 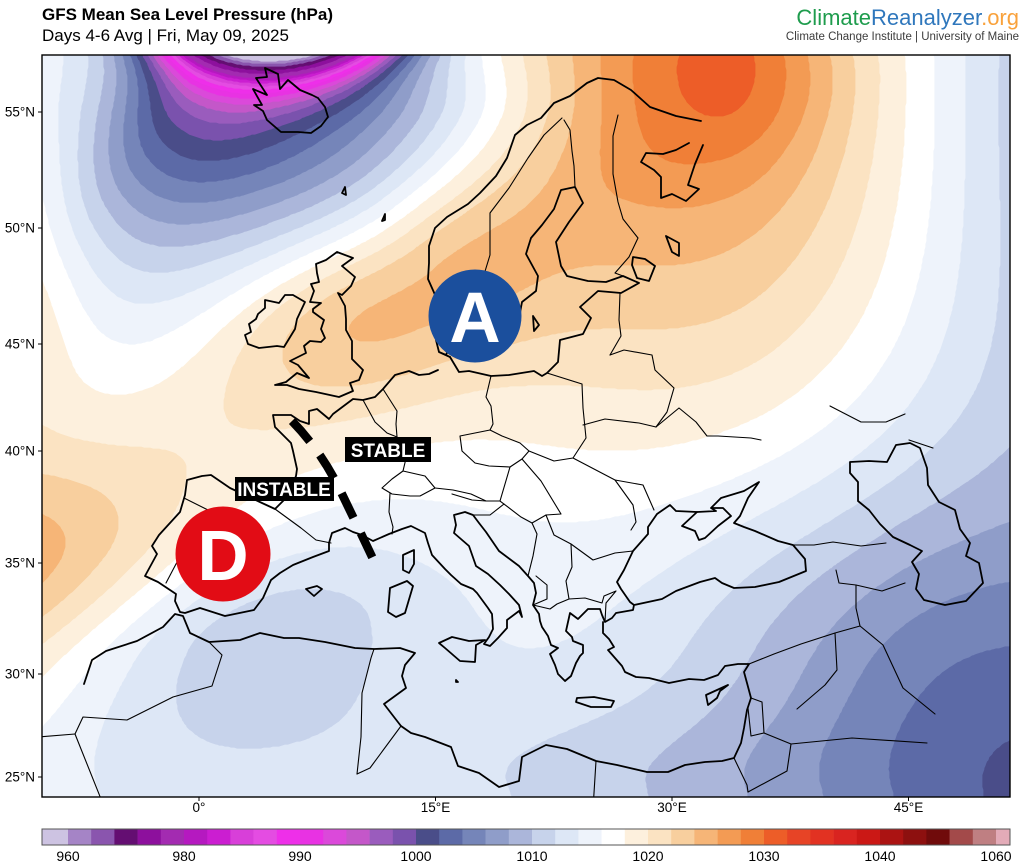 I want to click on svg-text: 30°N, so click(x=20, y=674).